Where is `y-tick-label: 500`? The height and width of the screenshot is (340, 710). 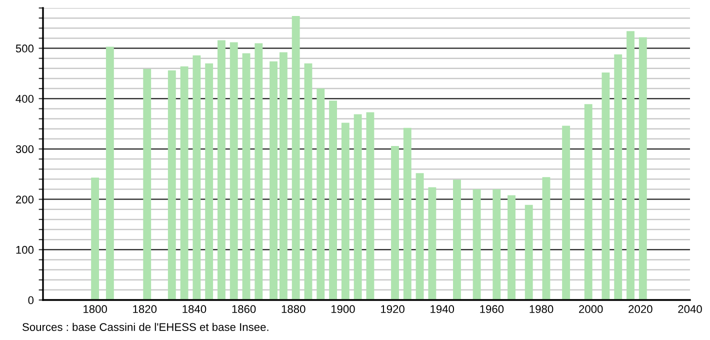
y-tick-label: 500 is located at coordinates (25, 48).